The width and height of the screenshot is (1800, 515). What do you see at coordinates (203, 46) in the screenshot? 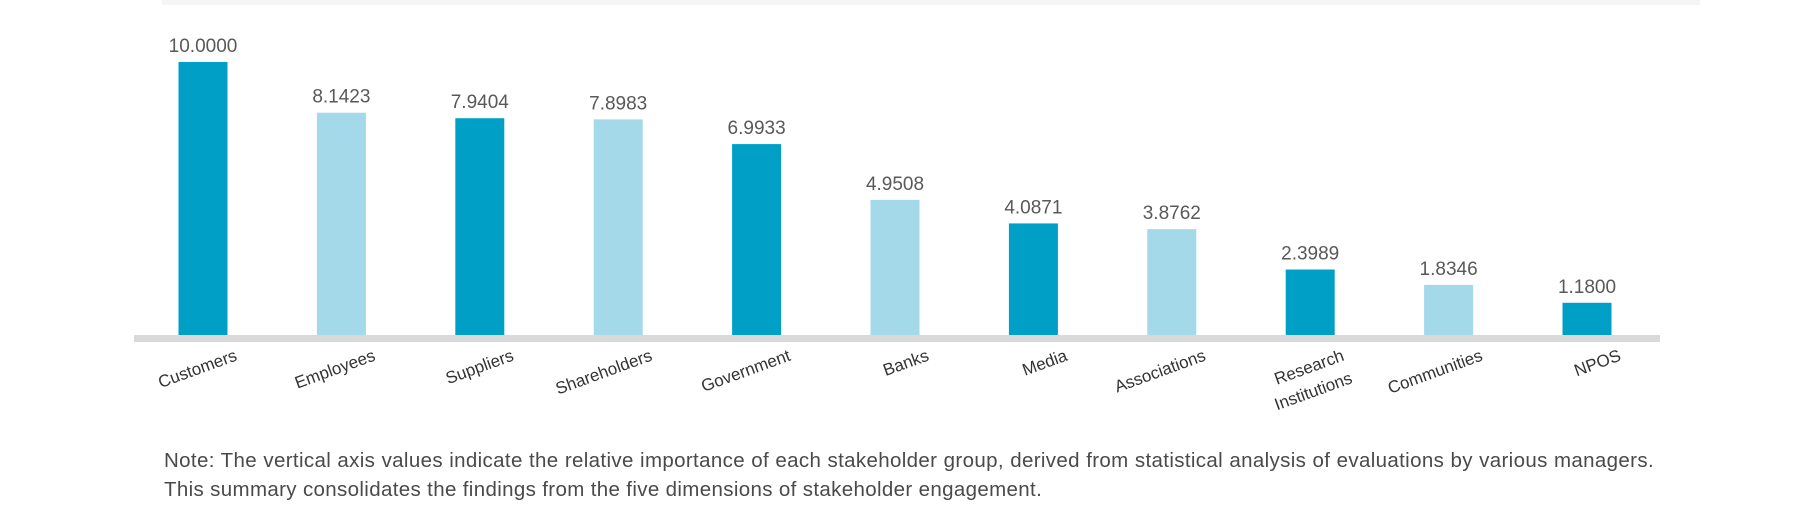
I see `data-label-customers: 10.0000` at bounding box center [203, 46].